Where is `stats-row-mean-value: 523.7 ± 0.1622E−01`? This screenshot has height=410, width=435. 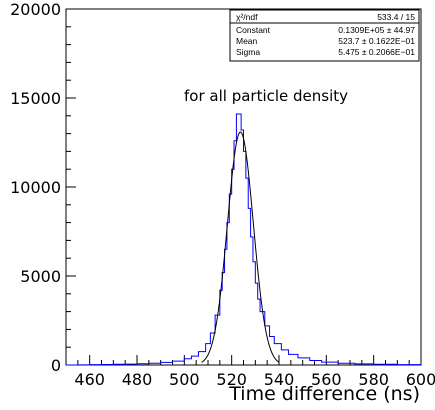 stats-row-mean-value: 523.7 ± 0.1622E−01 is located at coordinates (376, 41).